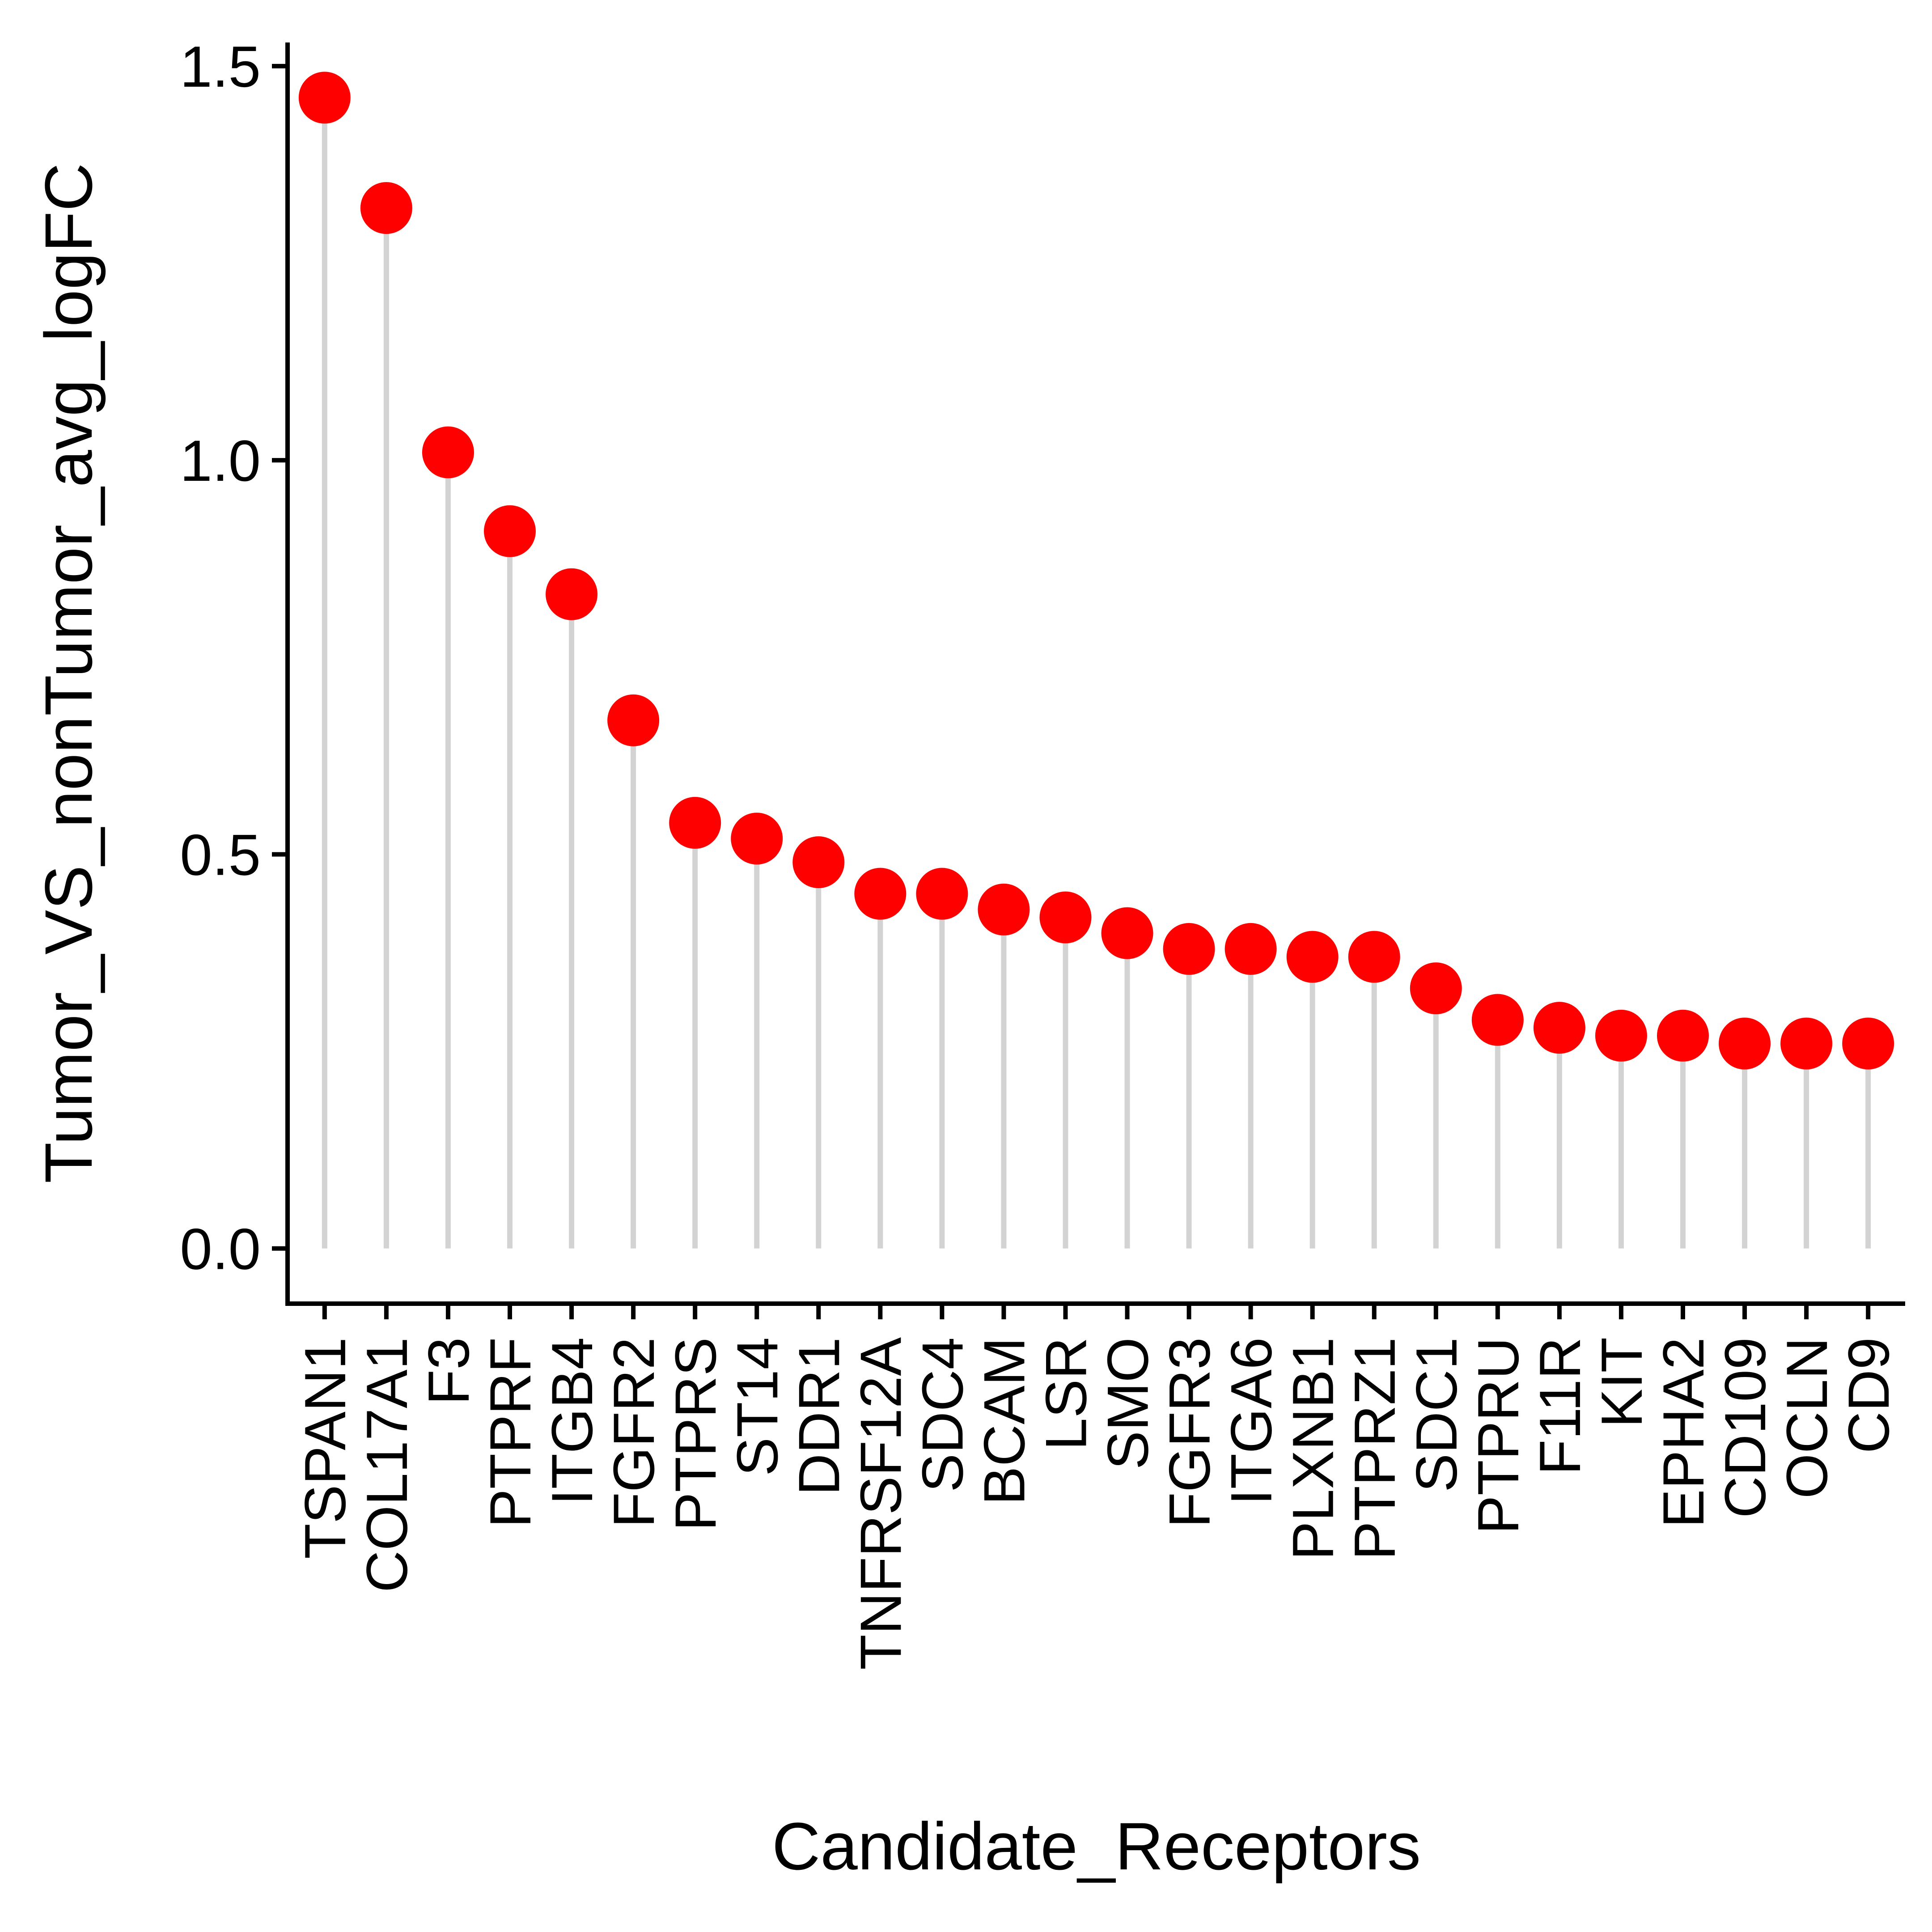  I want to click on x-tick-label: SDC4, so click(942, 1414).